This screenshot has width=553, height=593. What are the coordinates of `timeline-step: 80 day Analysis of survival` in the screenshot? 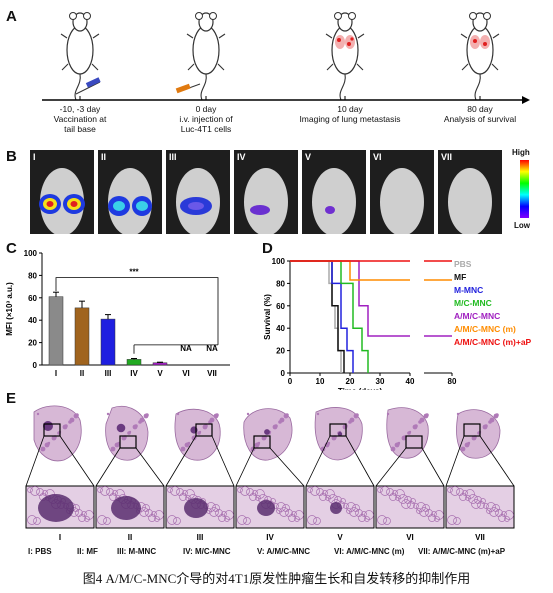 It's located at (480, 114).